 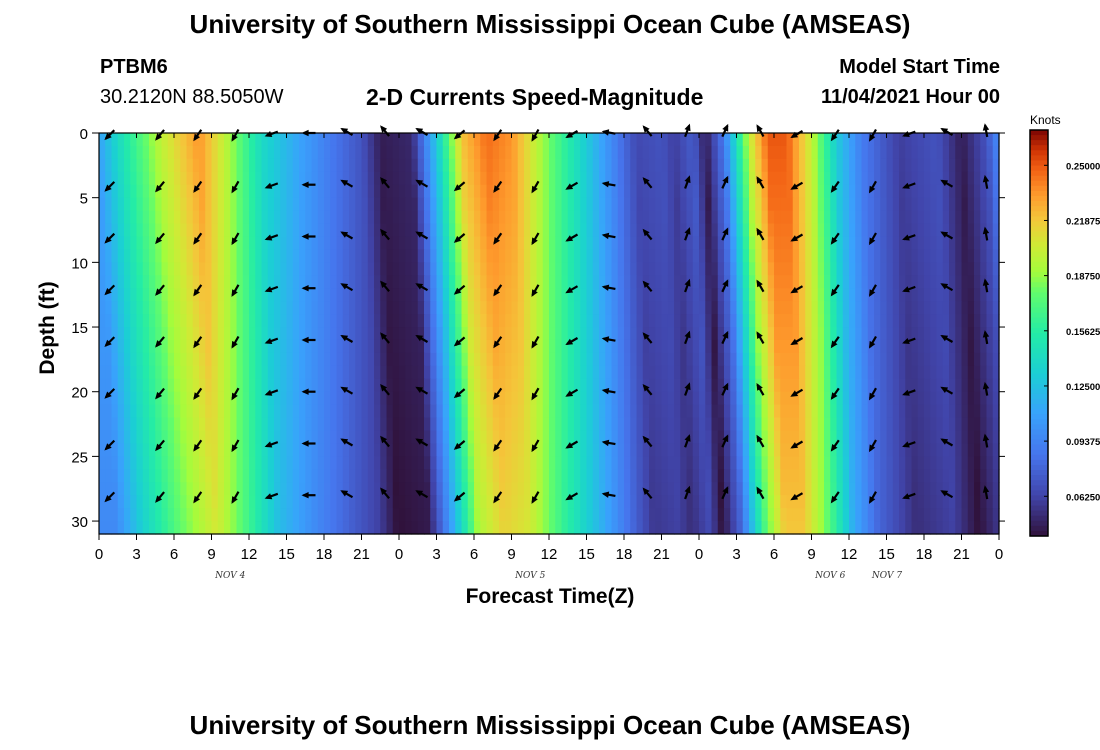 I want to click on colorbar-segment, so click(x=1039, y=244).